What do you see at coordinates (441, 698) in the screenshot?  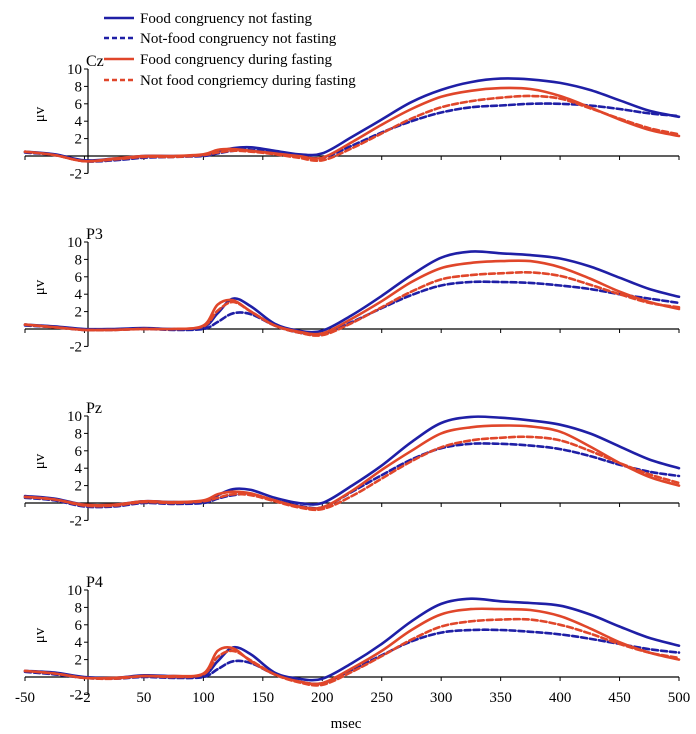 I see `x-tick-label: 300` at bounding box center [441, 698].